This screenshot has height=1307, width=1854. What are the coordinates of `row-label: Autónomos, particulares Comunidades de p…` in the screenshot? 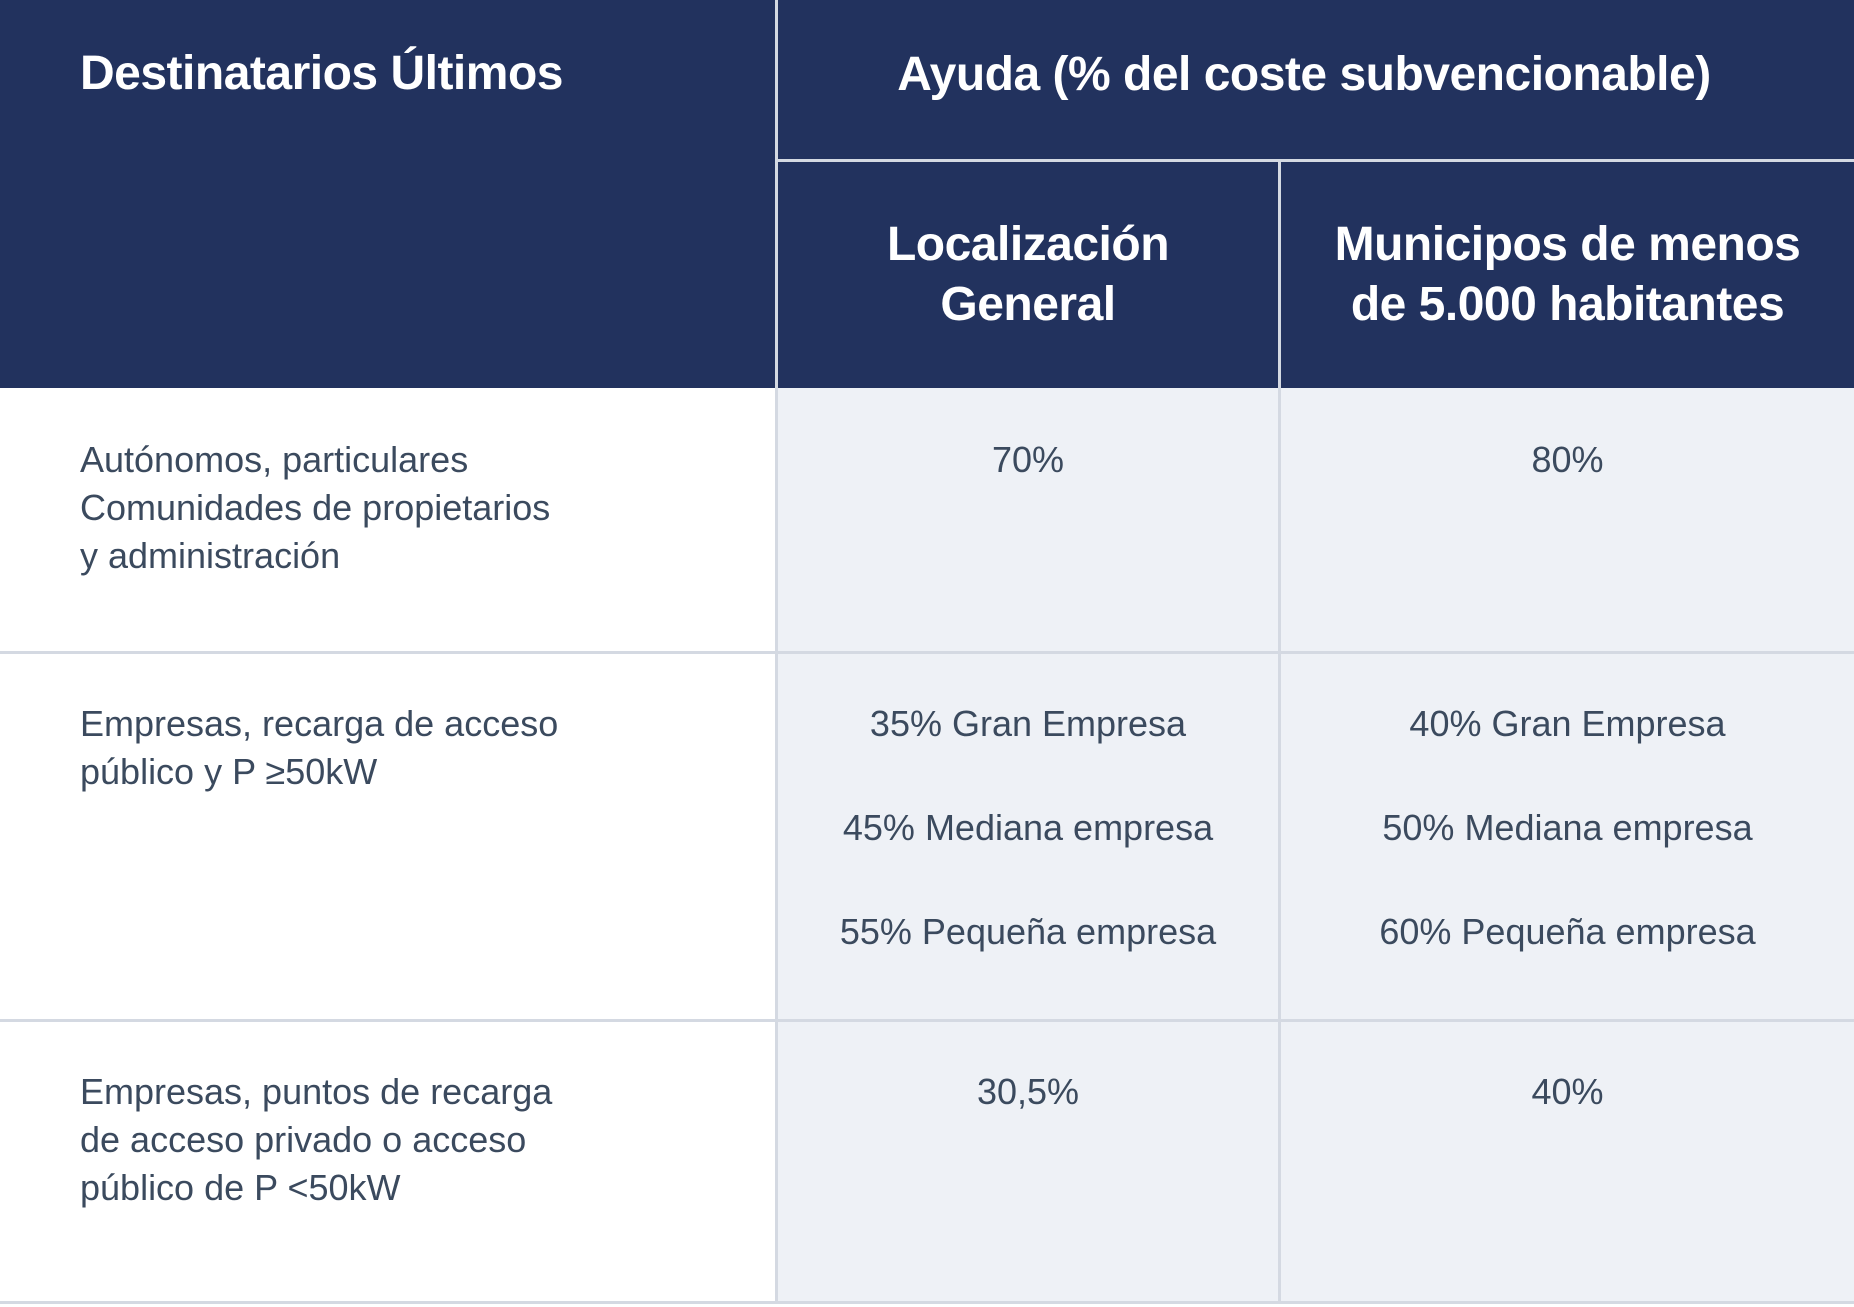 It's located at (387, 519).